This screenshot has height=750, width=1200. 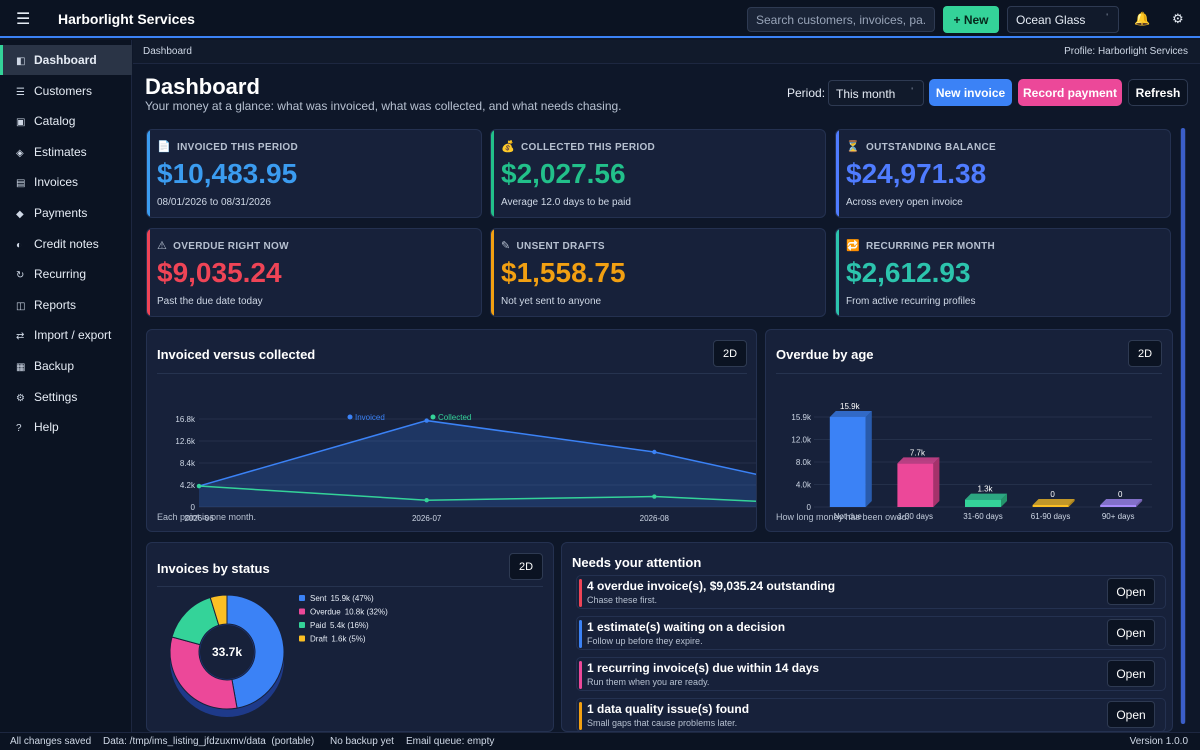 I want to click on sidebar-item-invoices: ▤ Invoices, so click(x=66, y=182).